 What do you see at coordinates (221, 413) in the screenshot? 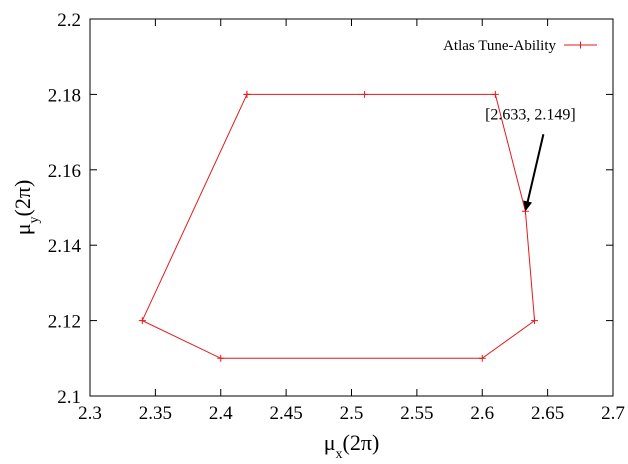
I see `x-tick-label: 2.4` at bounding box center [221, 413].